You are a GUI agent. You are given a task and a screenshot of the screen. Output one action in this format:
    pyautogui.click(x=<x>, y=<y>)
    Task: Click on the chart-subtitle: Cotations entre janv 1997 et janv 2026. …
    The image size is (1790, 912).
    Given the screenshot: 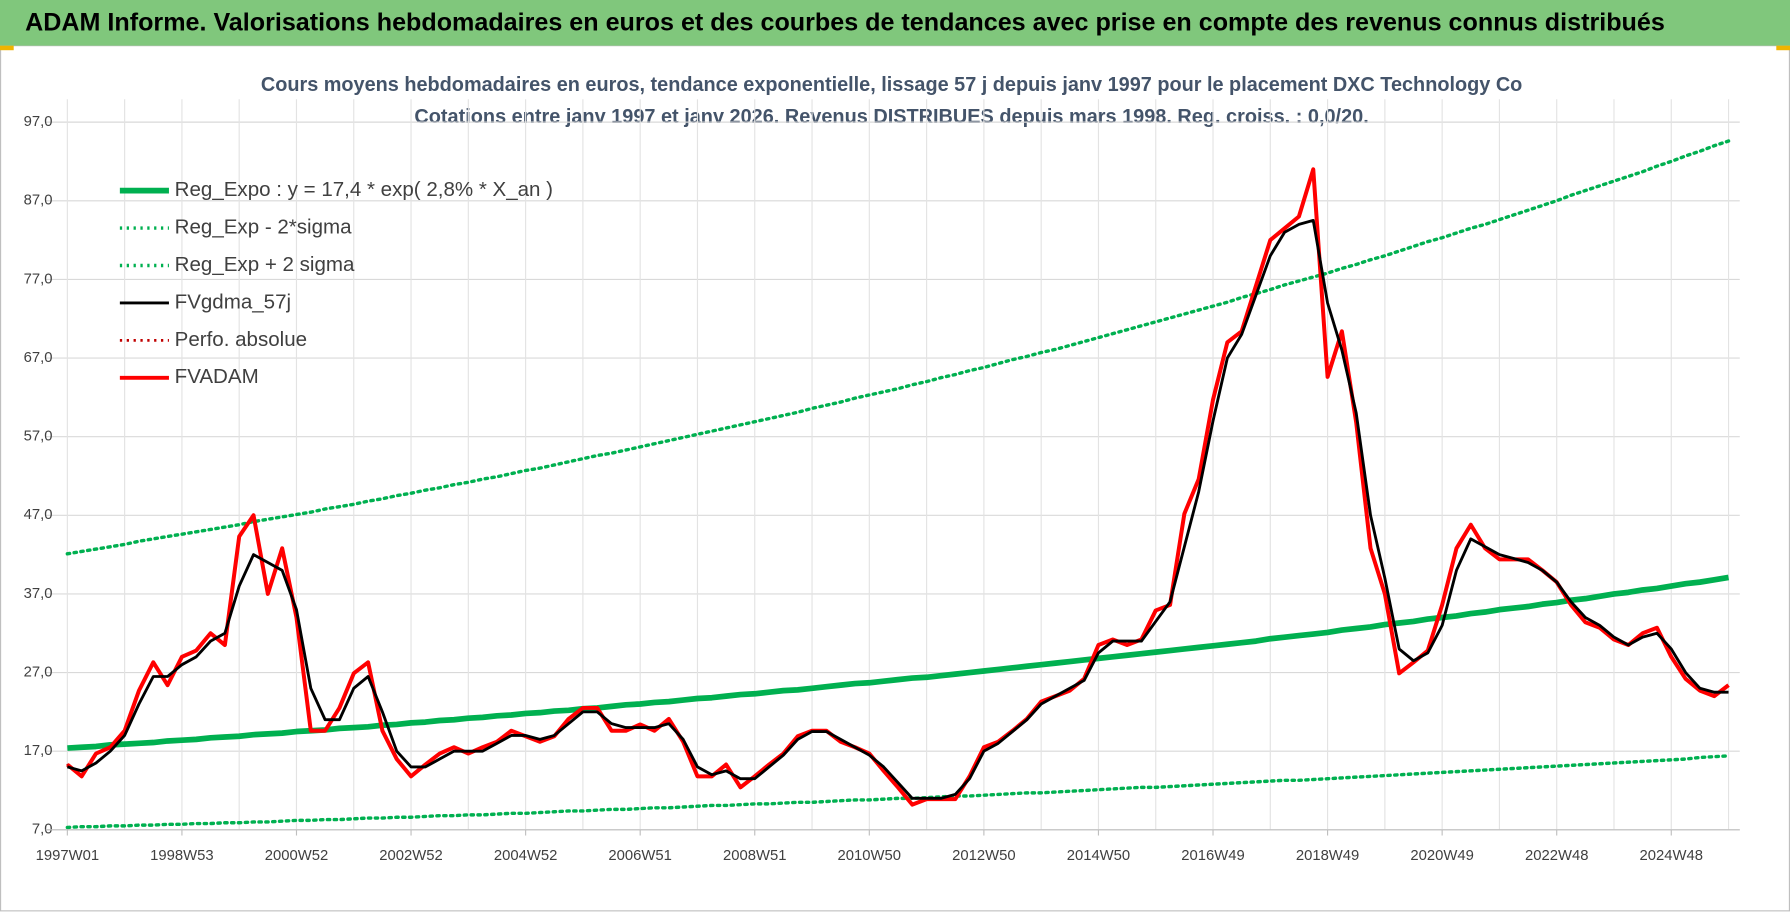 What is the action you would take?
    pyautogui.click(x=891, y=116)
    